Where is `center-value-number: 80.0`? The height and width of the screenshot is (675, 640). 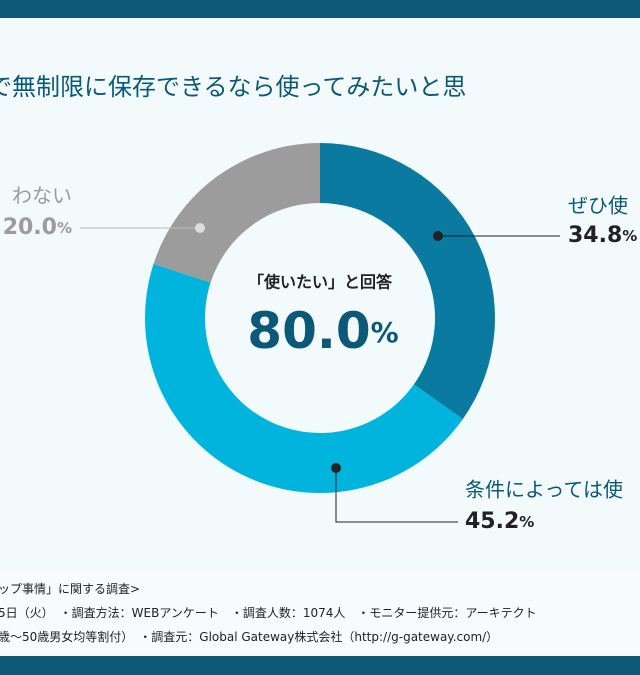
center-value-number: 80.0 is located at coordinates (308, 331).